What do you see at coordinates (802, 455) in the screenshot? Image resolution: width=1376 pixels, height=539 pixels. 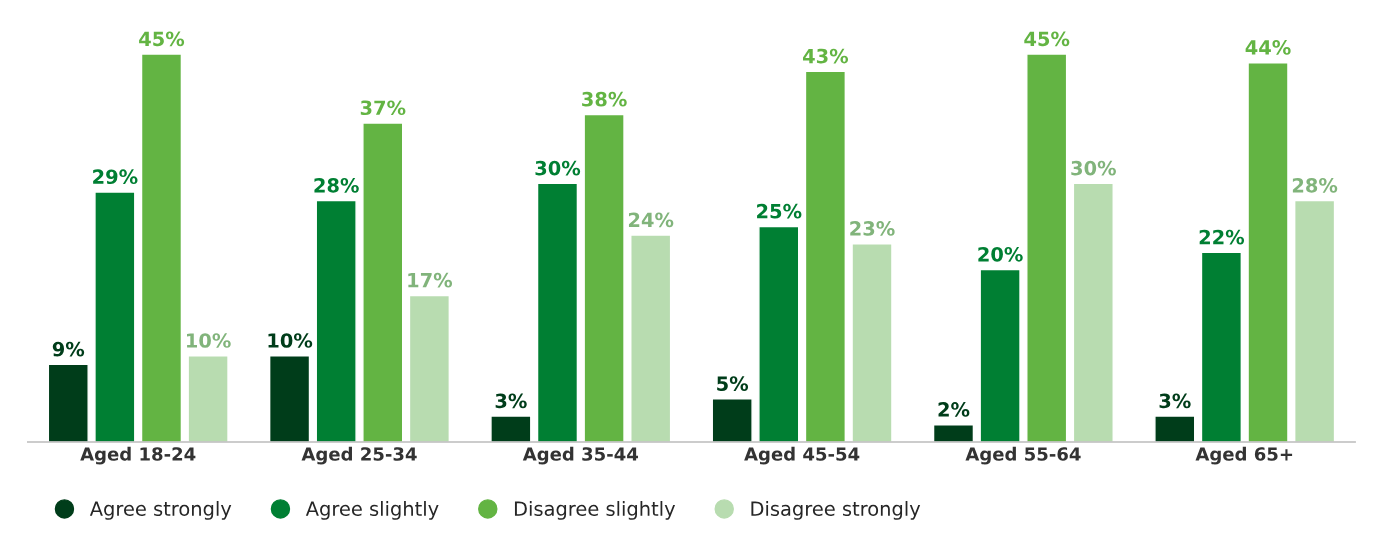 I see `x-tick-label: Aged 45-54` at bounding box center [802, 455].